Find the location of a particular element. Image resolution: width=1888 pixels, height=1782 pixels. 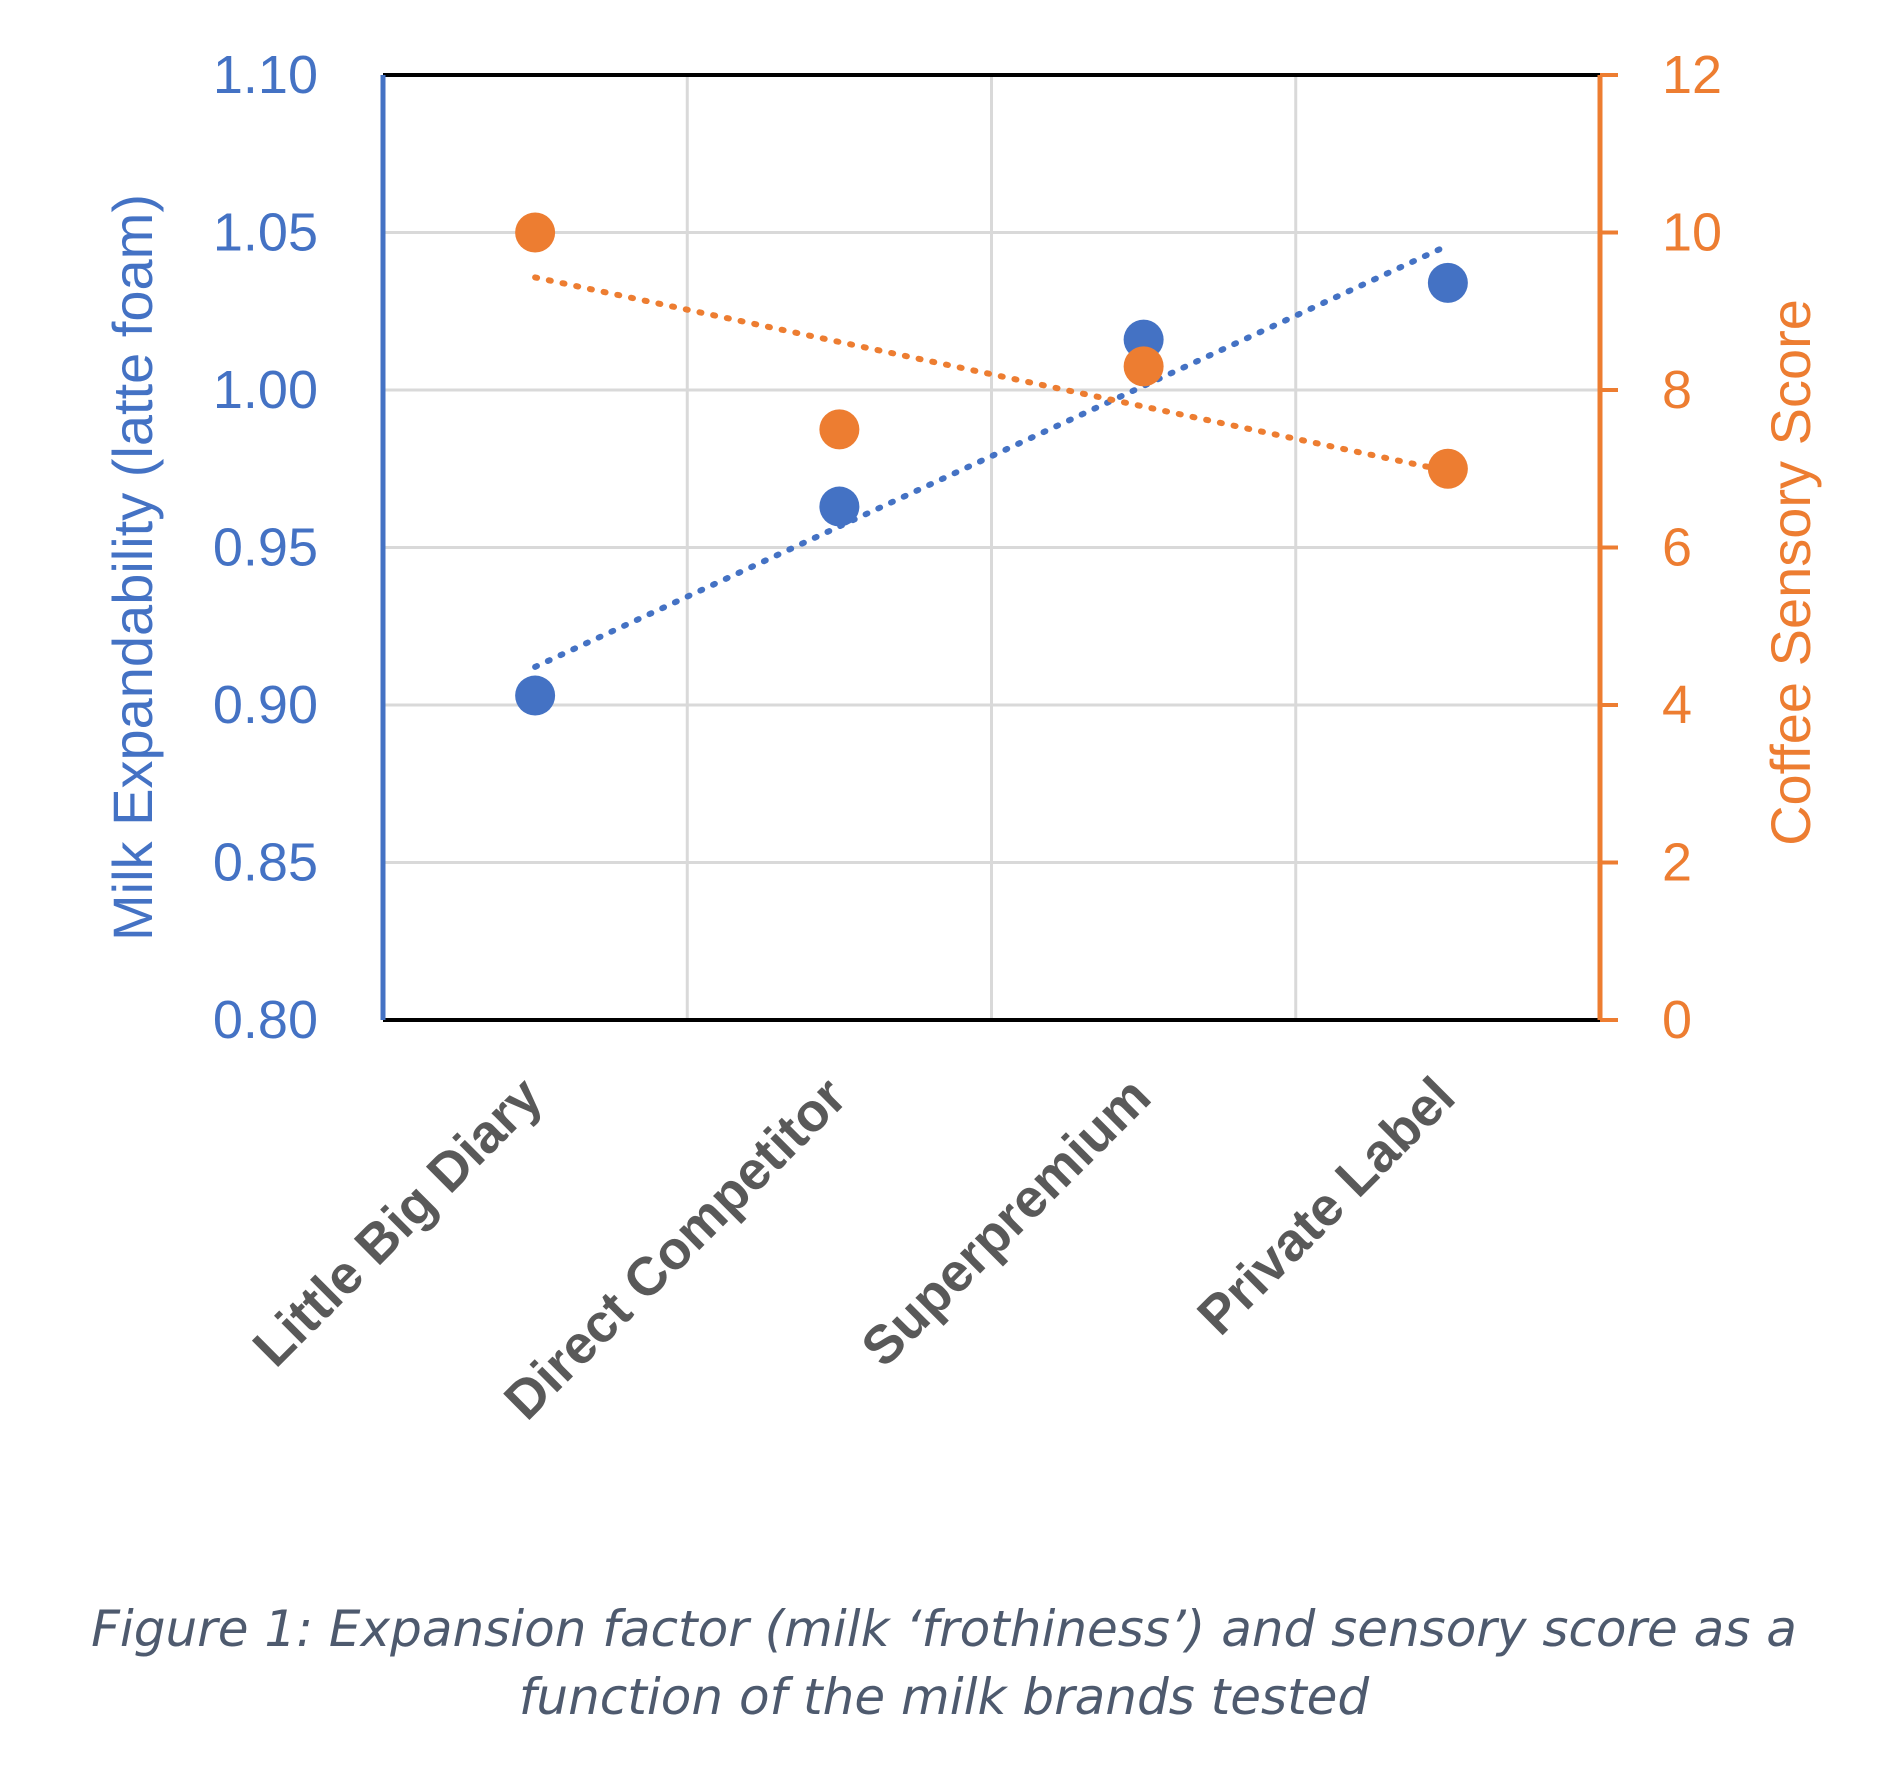

left-tick-label: 1.10 is located at coordinates (265, 75).